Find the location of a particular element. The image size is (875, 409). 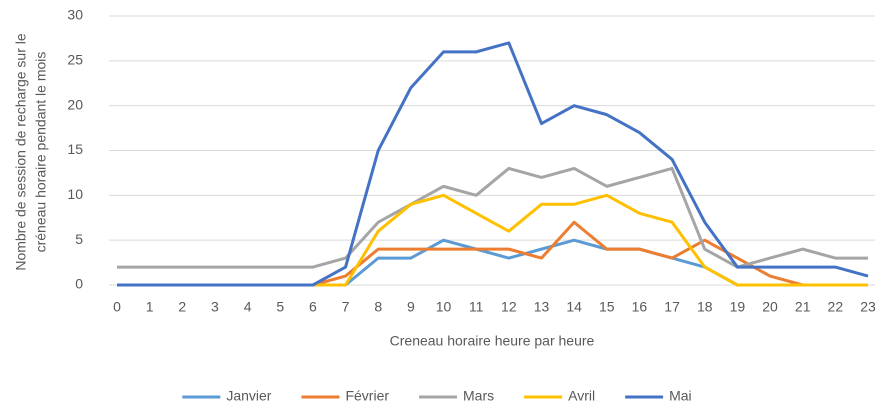

x-tick-label: 5 is located at coordinates (280, 307).